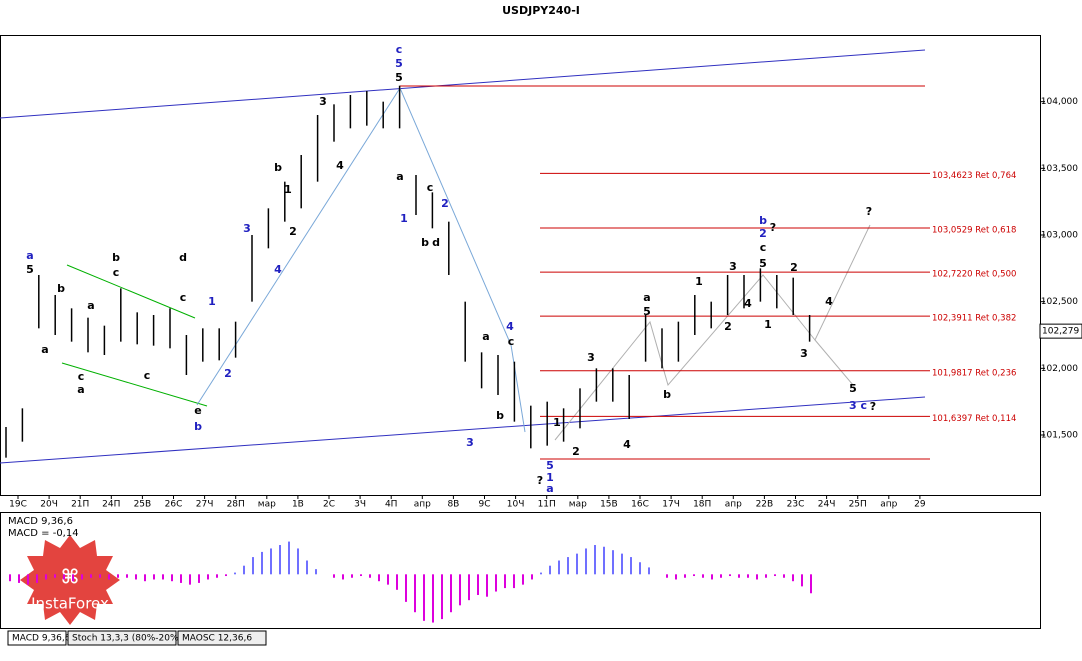 This screenshot has width=1082, height=661. Describe the element at coordinates (391, 505) in the screenshot. I see `x-tick-label: 4П` at that location.